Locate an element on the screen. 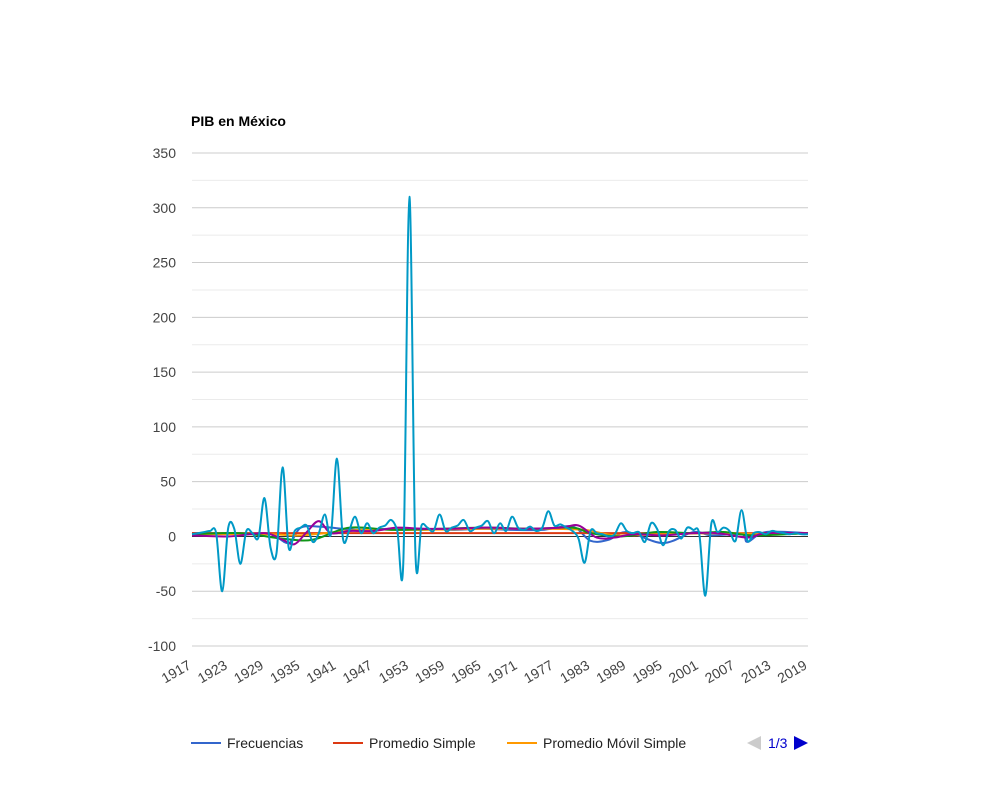 The height and width of the screenshot is (800, 1000). legend-pager: 1/3 is located at coordinates (777, 743).